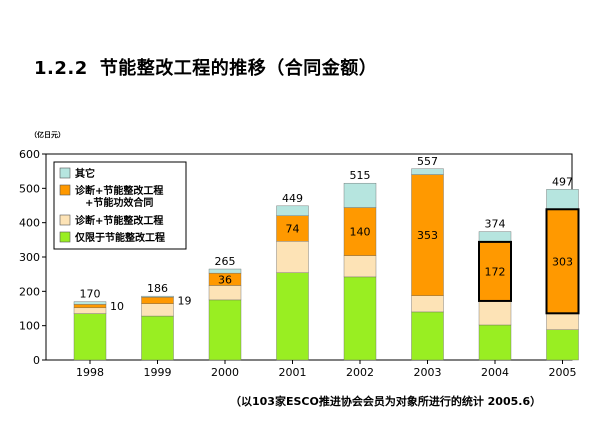  I want to click on y-axis: 0 100 200 300 400 500 600, so click(32, 257).